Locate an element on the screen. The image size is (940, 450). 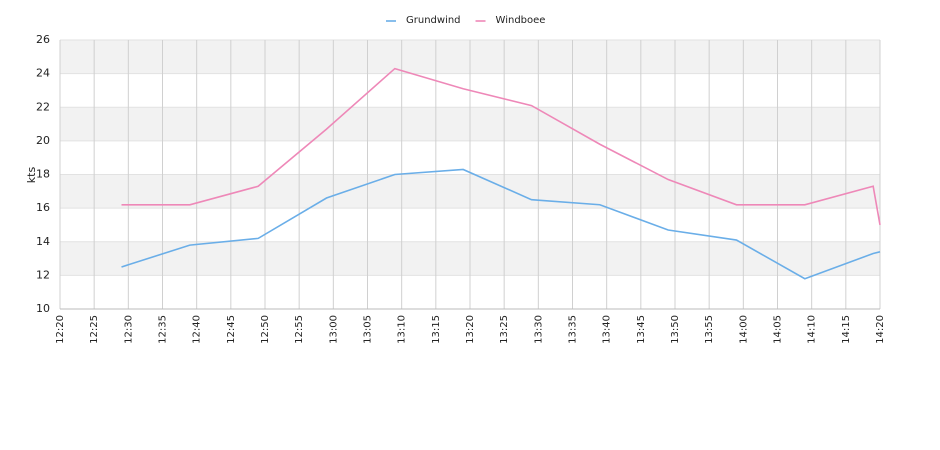
x-tick-label: 14:20 is located at coordinates (880, 329).